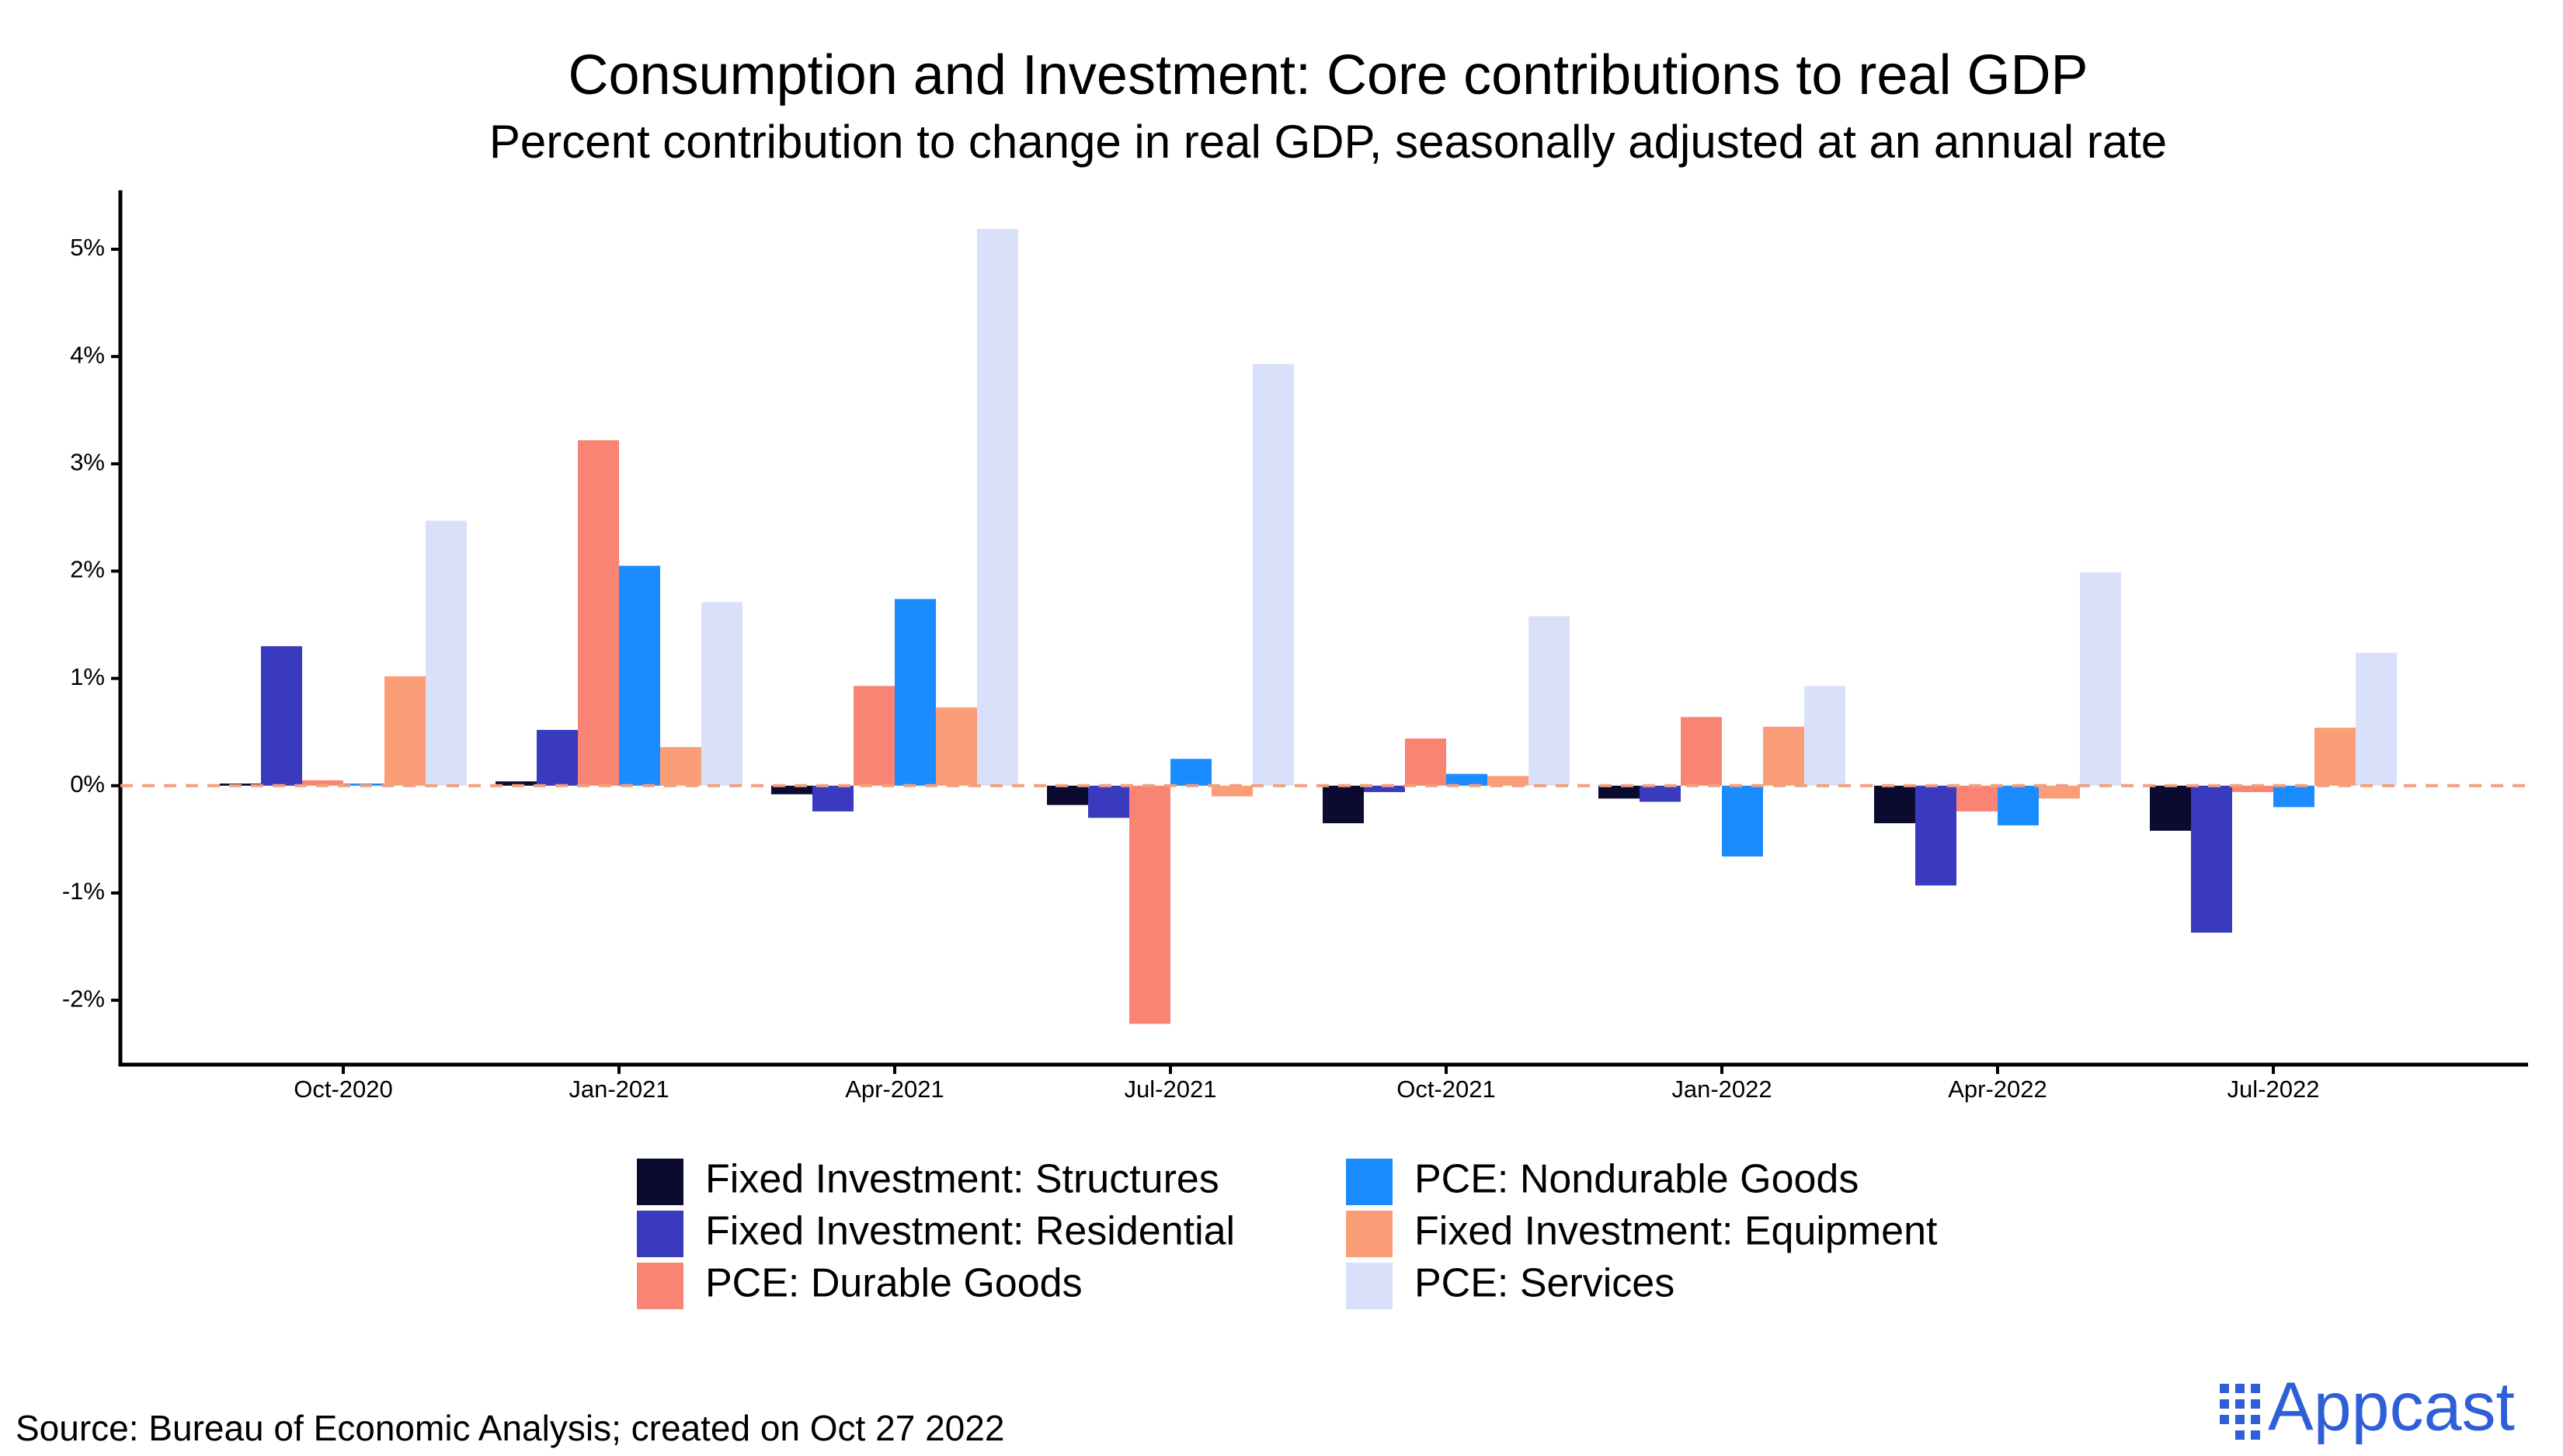  I want to click on legend-label: PCE: Services, so click(1544, 1283).